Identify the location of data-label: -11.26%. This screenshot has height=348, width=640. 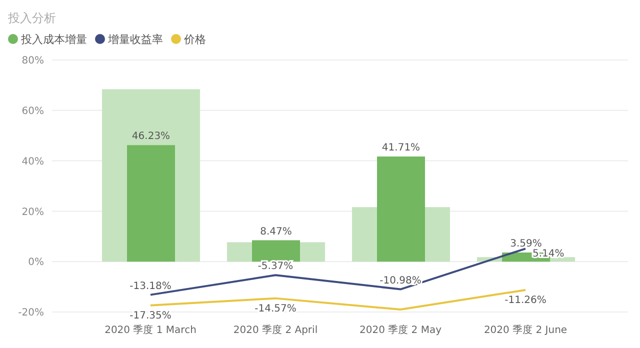
(525, 300).